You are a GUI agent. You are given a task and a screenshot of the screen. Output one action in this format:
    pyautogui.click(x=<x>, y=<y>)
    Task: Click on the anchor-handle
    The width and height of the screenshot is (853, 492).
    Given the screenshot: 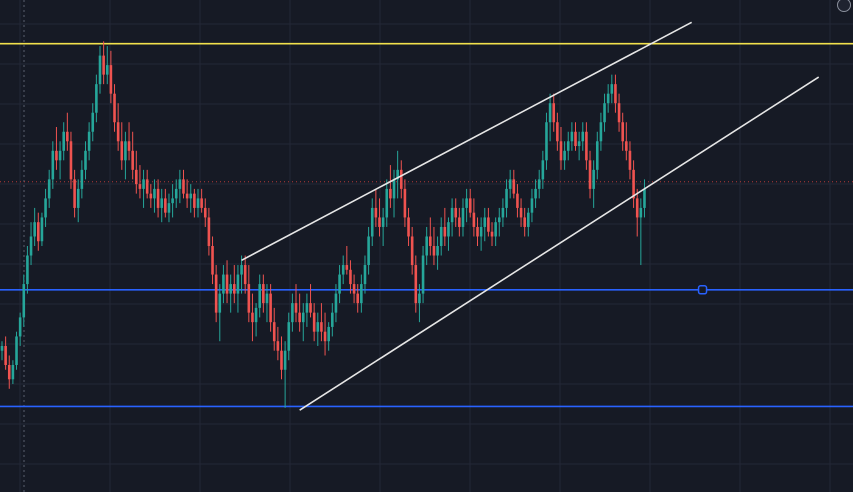 What is the action you would take?
    pyautogui.click(x=702, y=290)
    